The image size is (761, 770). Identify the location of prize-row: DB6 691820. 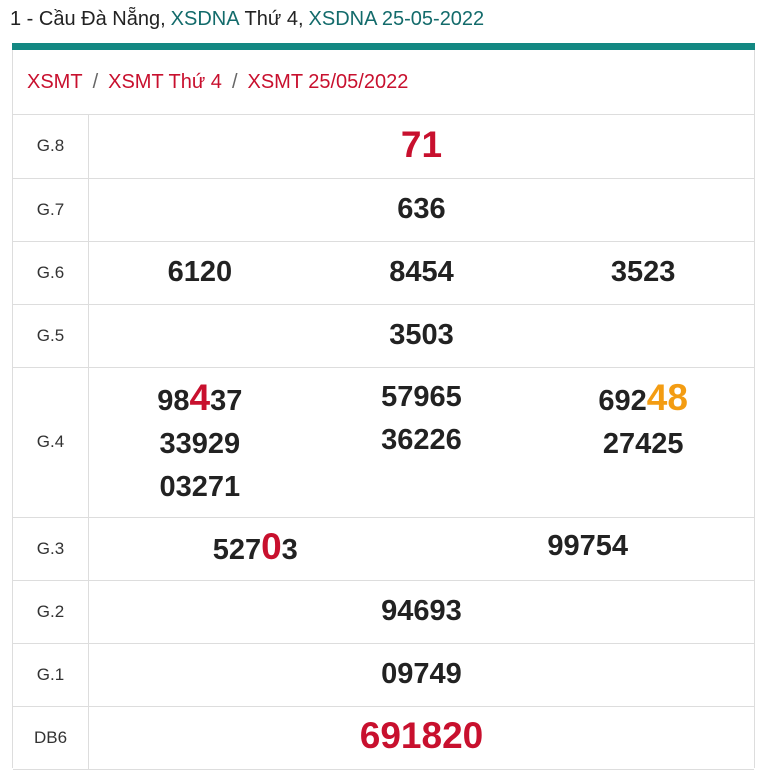
(383, 738).